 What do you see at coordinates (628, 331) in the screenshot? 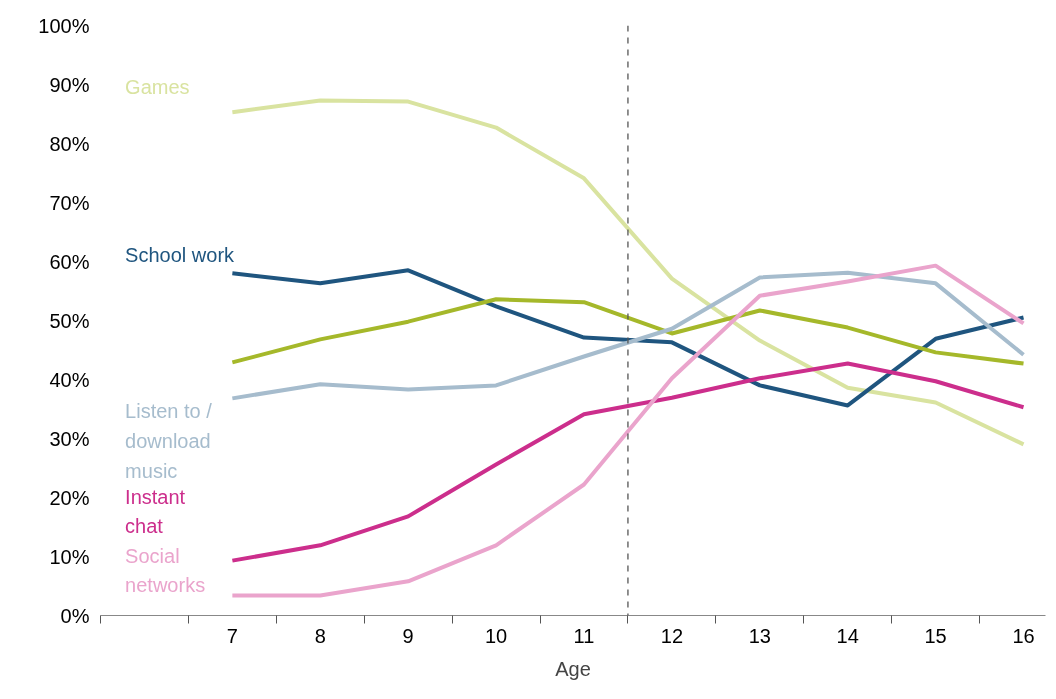
I see `line-series` at bounding box center [628, 331].